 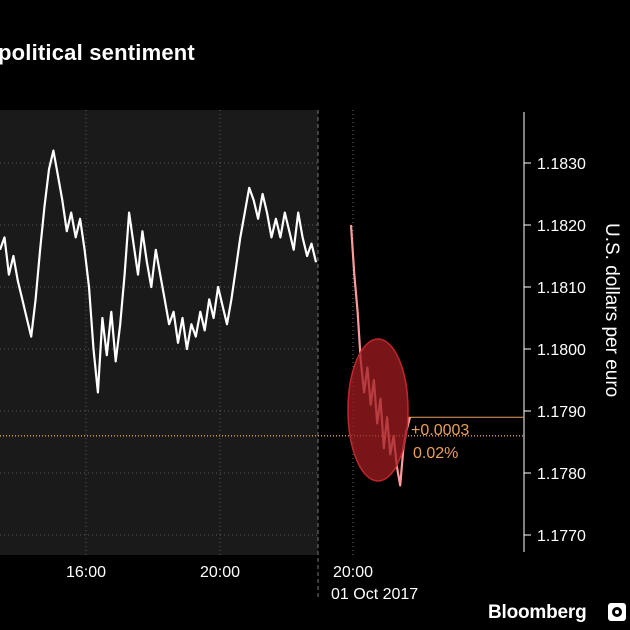 I want to click on y-tick-label: 1.1820, so click(x=561, y=226).